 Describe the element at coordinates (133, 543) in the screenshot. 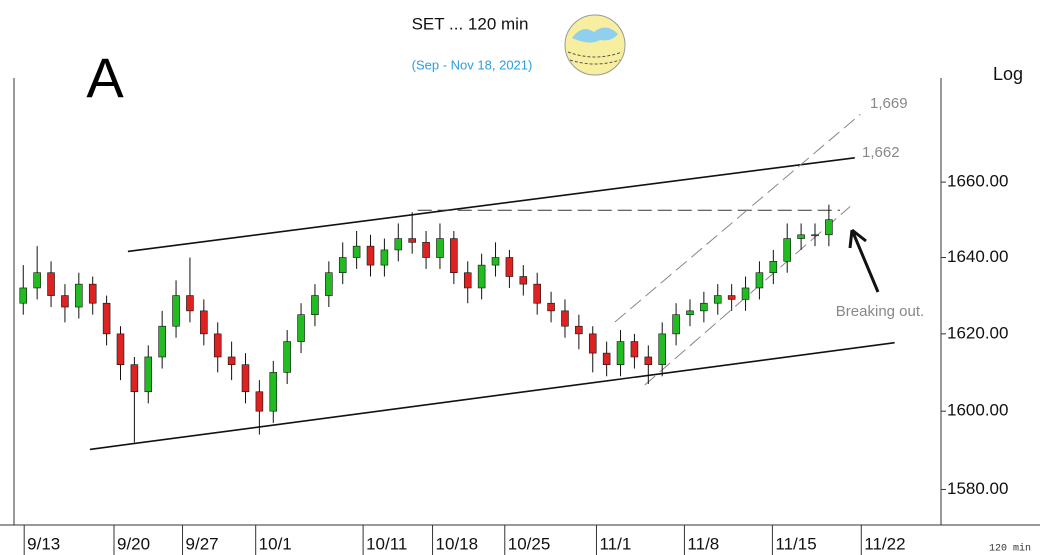

I see `x-tick-label: 9/20` at that location.